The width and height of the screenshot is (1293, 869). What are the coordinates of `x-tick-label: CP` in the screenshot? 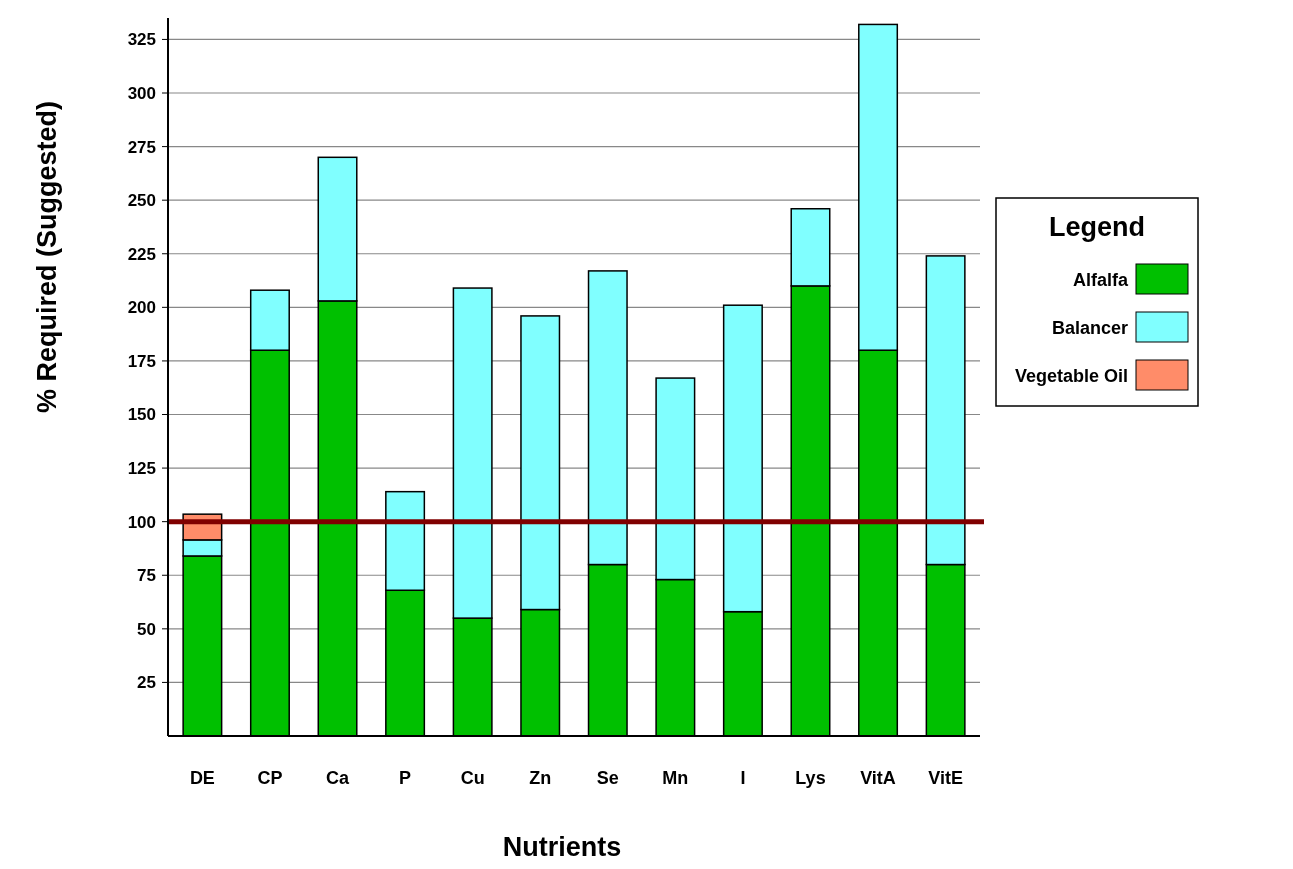 It's located at (270, 778).